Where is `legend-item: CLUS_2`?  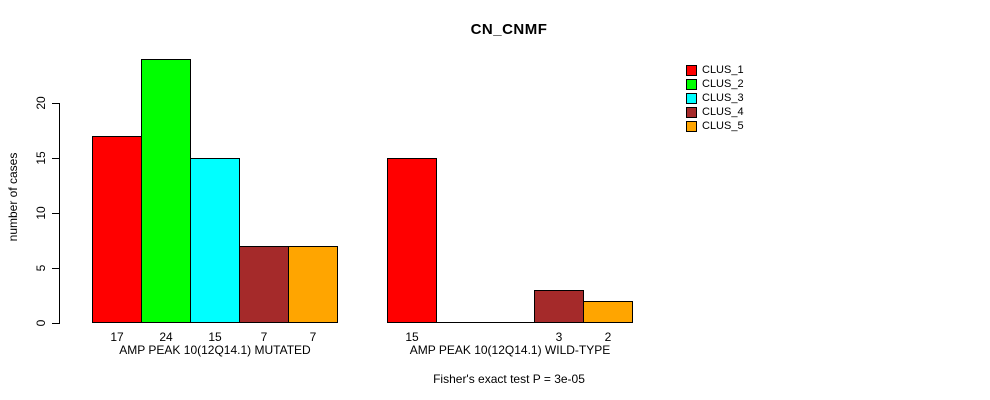 legend-item: CLUS_2 is located at coordinates (715, 84).